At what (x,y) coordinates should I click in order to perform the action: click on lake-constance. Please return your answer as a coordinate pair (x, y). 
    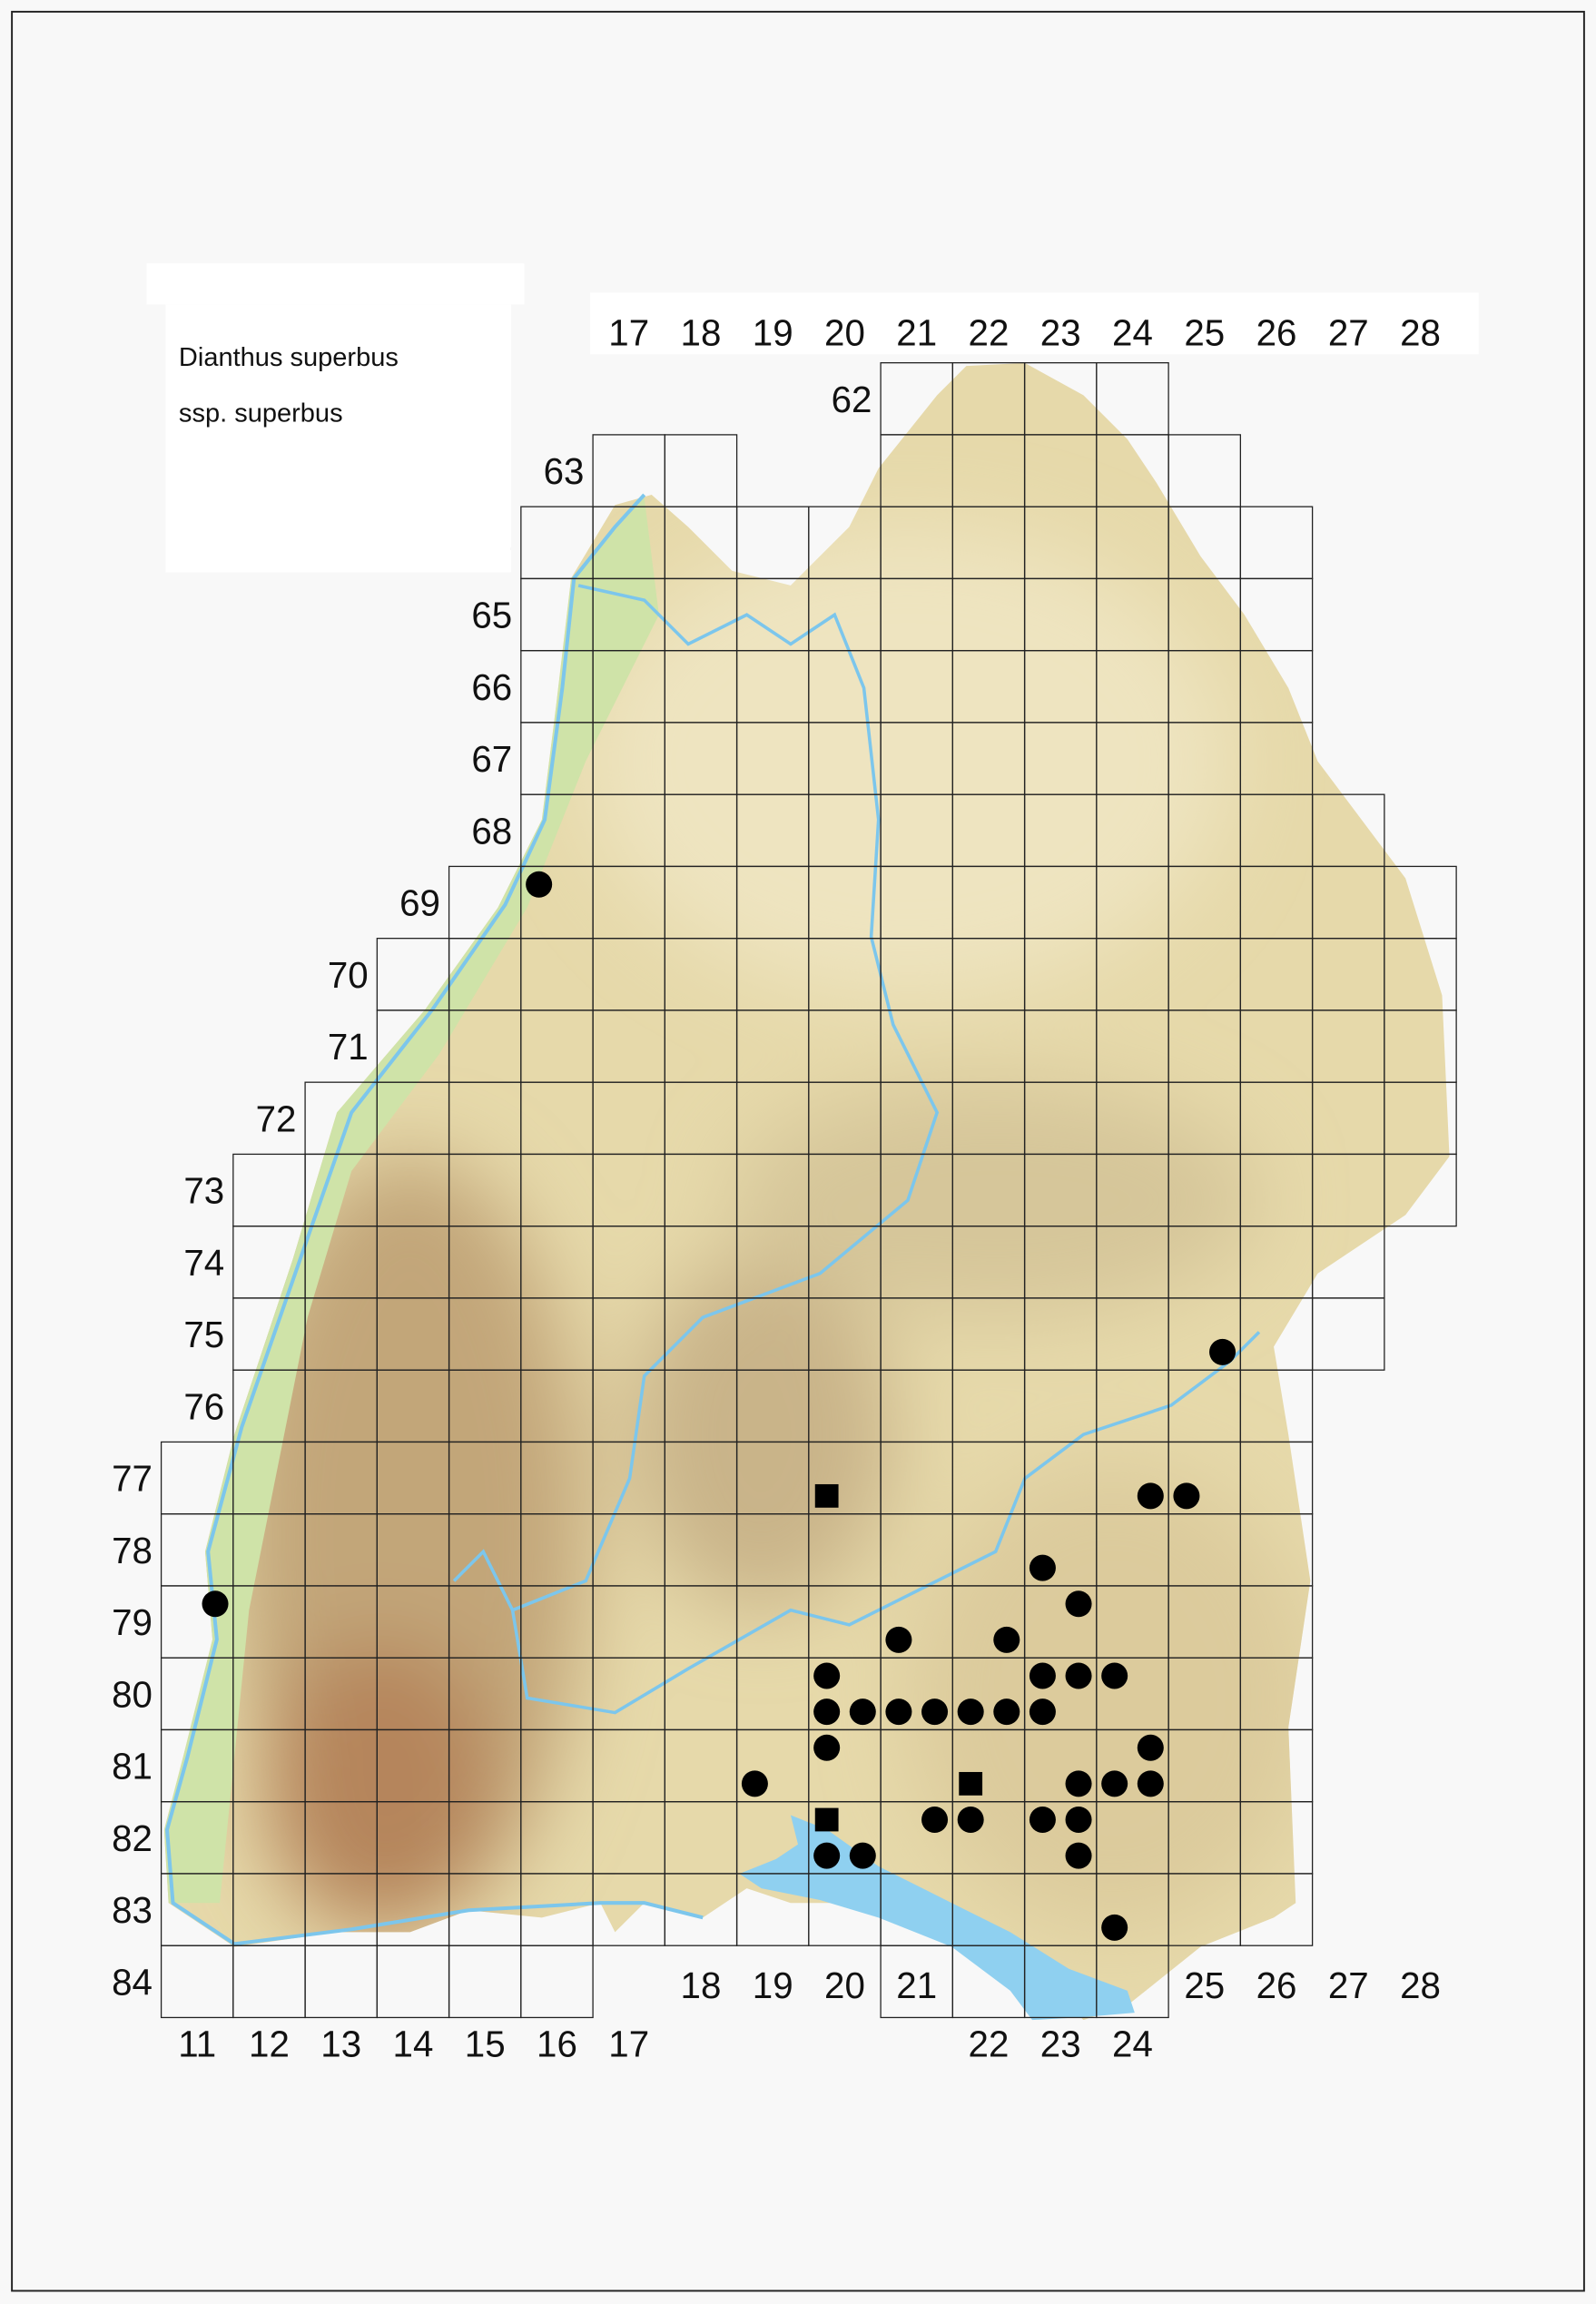
    Looking at the image, I should click on (937, 1918).